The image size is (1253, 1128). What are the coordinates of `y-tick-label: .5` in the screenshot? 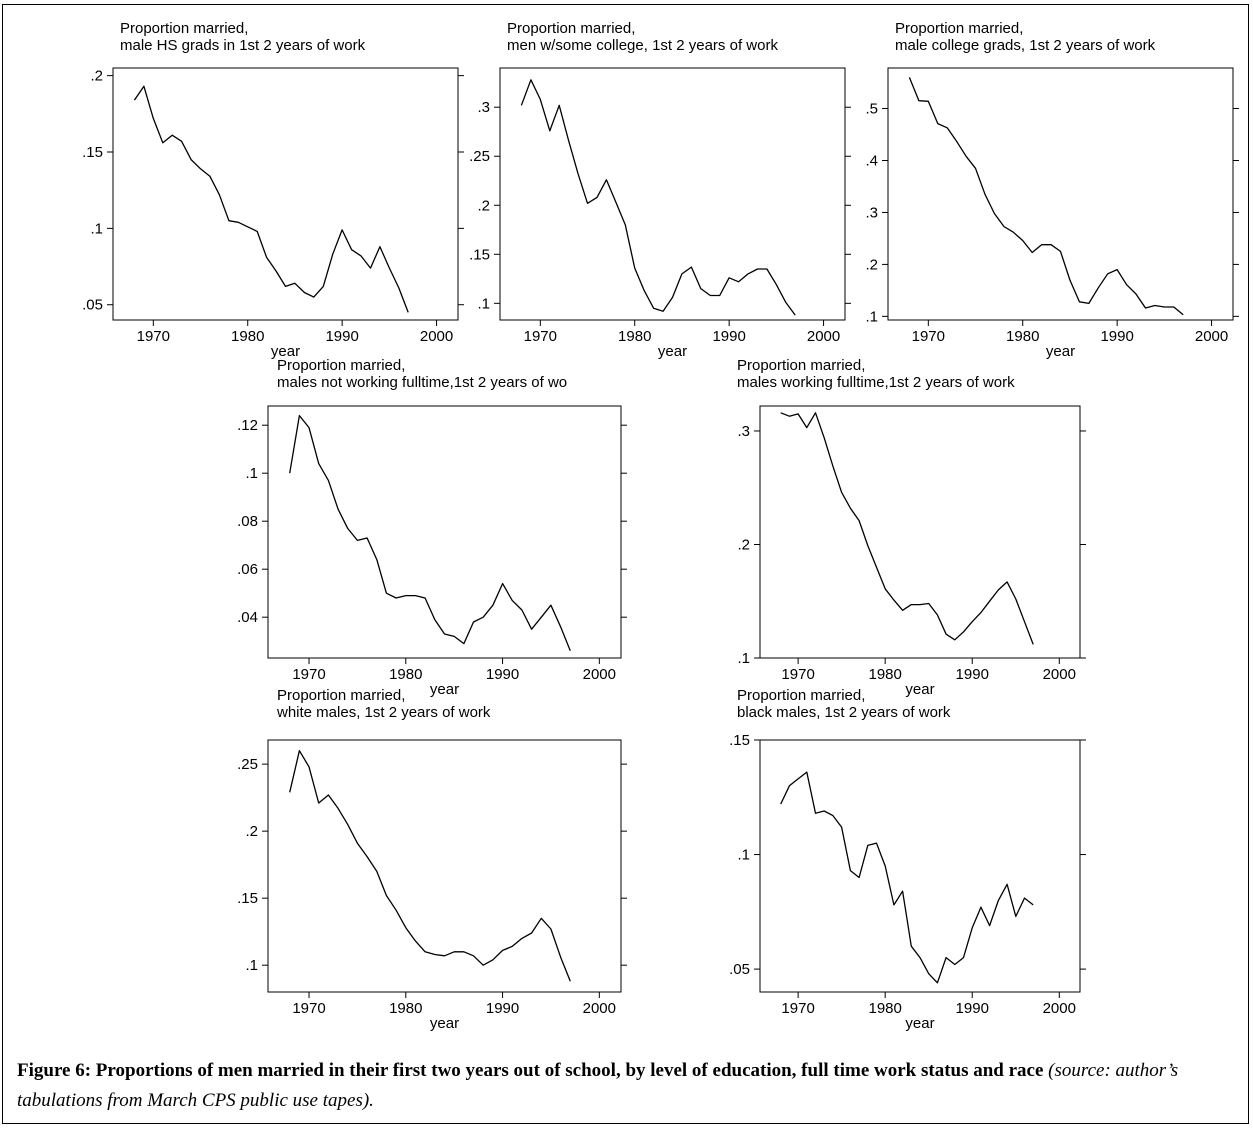 It's located at (871, 109).